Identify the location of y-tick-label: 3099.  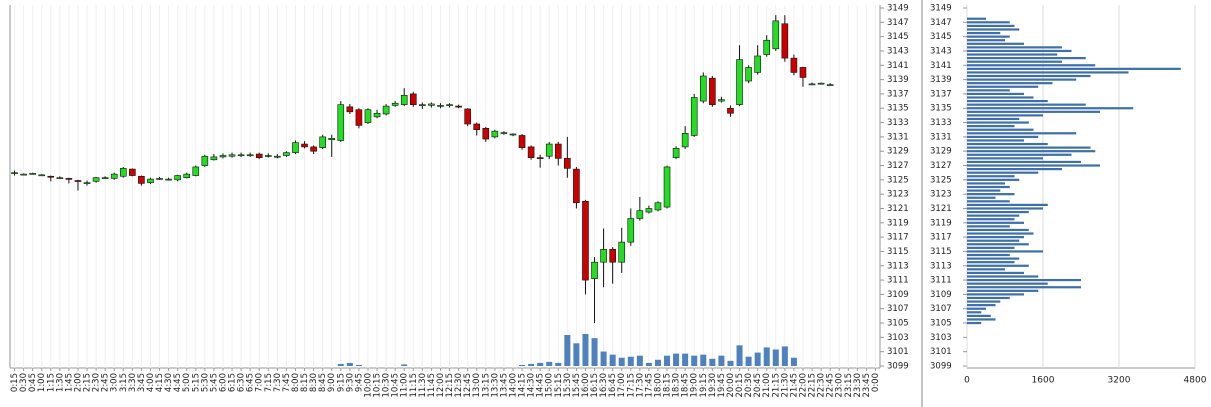
(941, 367).